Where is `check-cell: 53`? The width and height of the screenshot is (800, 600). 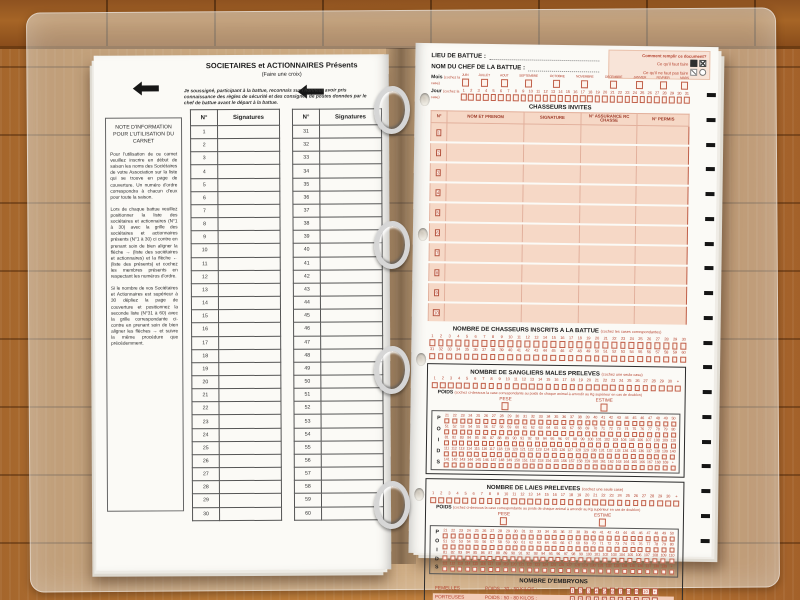 check-cell: 53 is located at coordinates (461, 545).